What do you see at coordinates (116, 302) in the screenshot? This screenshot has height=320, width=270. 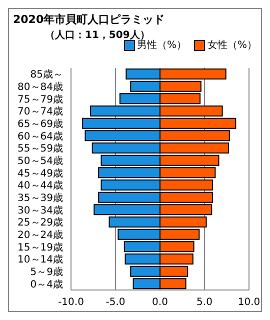 I see `x-tick-label: -5.0` at bounding box center [116, 302].